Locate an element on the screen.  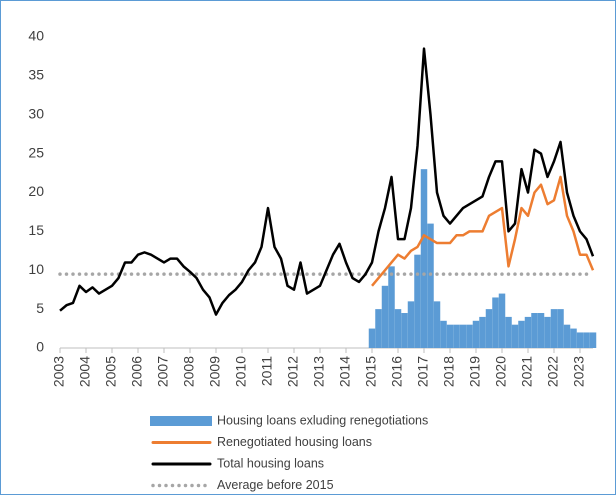
y-tick-label: 40 is located at coordinates (36, 36).